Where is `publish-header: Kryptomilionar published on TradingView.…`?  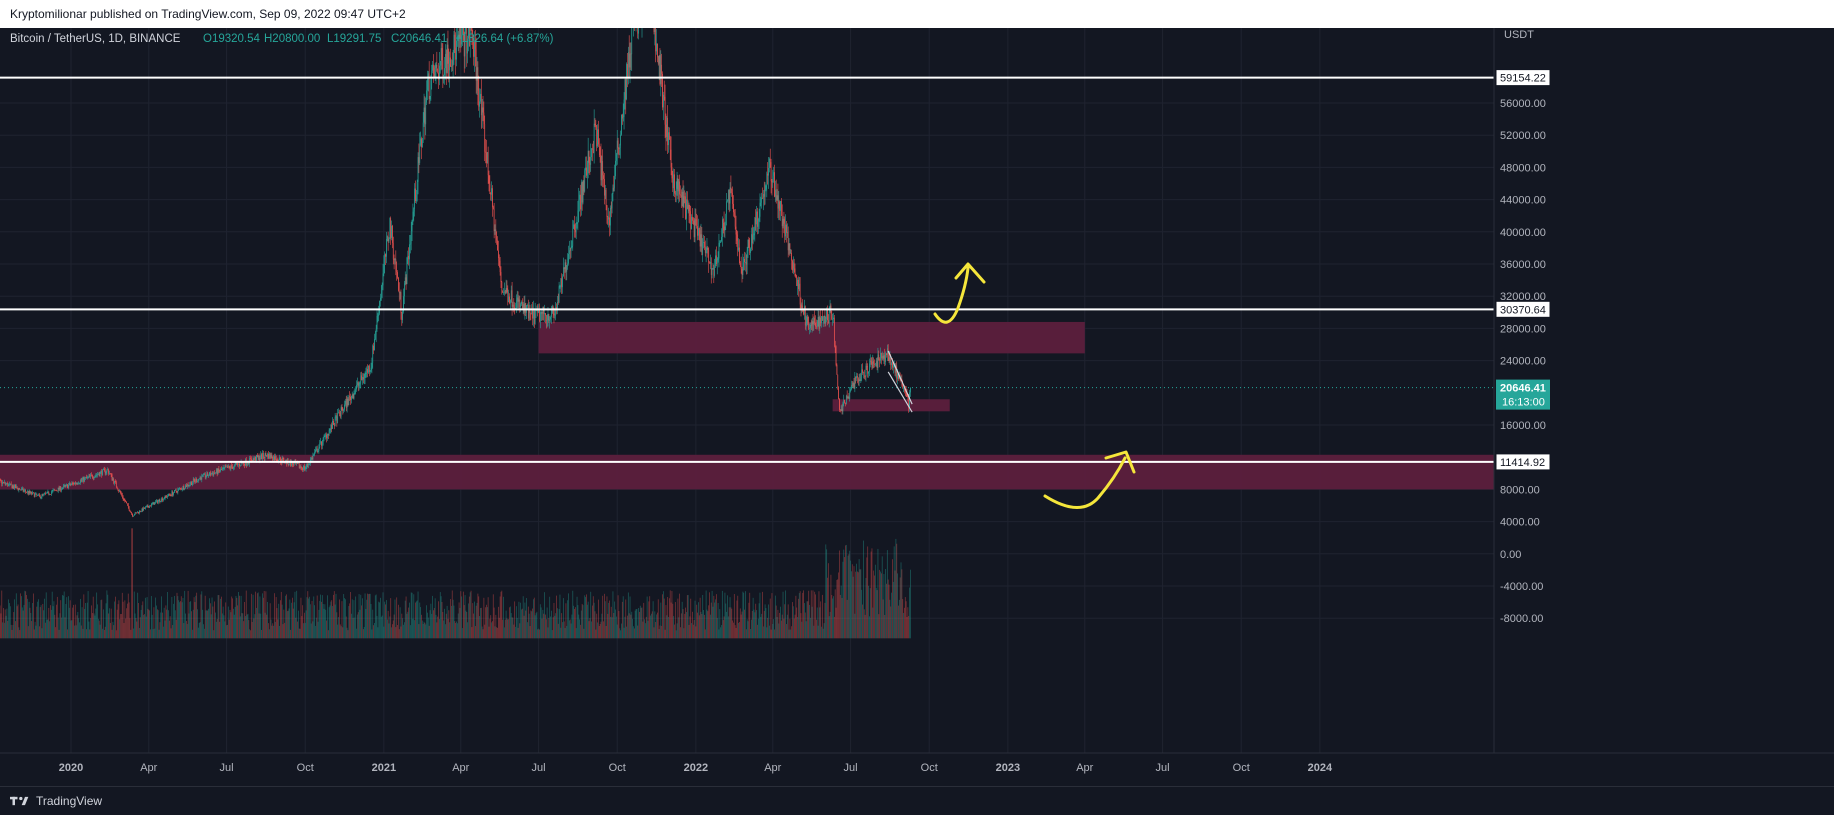 publish-header: Kryptomilionar published on TradingView.… is located at coordinates (917, 14).